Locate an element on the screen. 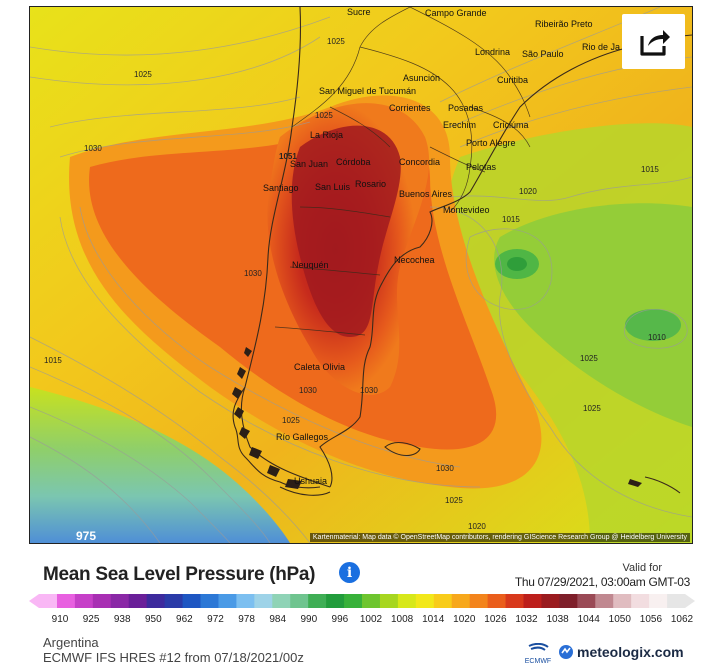 This screenshot has height=667, width=720. city-label: Asunción is located at coordinates (421, 78).